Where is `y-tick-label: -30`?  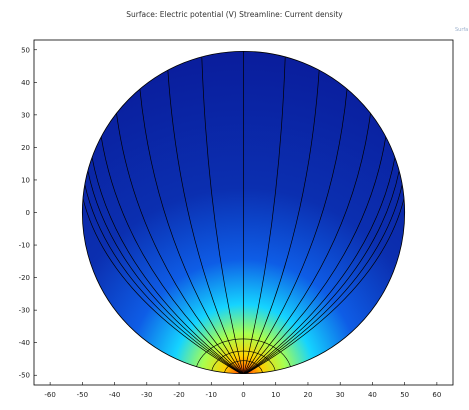 y-tick-label: -30 is located at coordinates (24, 311).